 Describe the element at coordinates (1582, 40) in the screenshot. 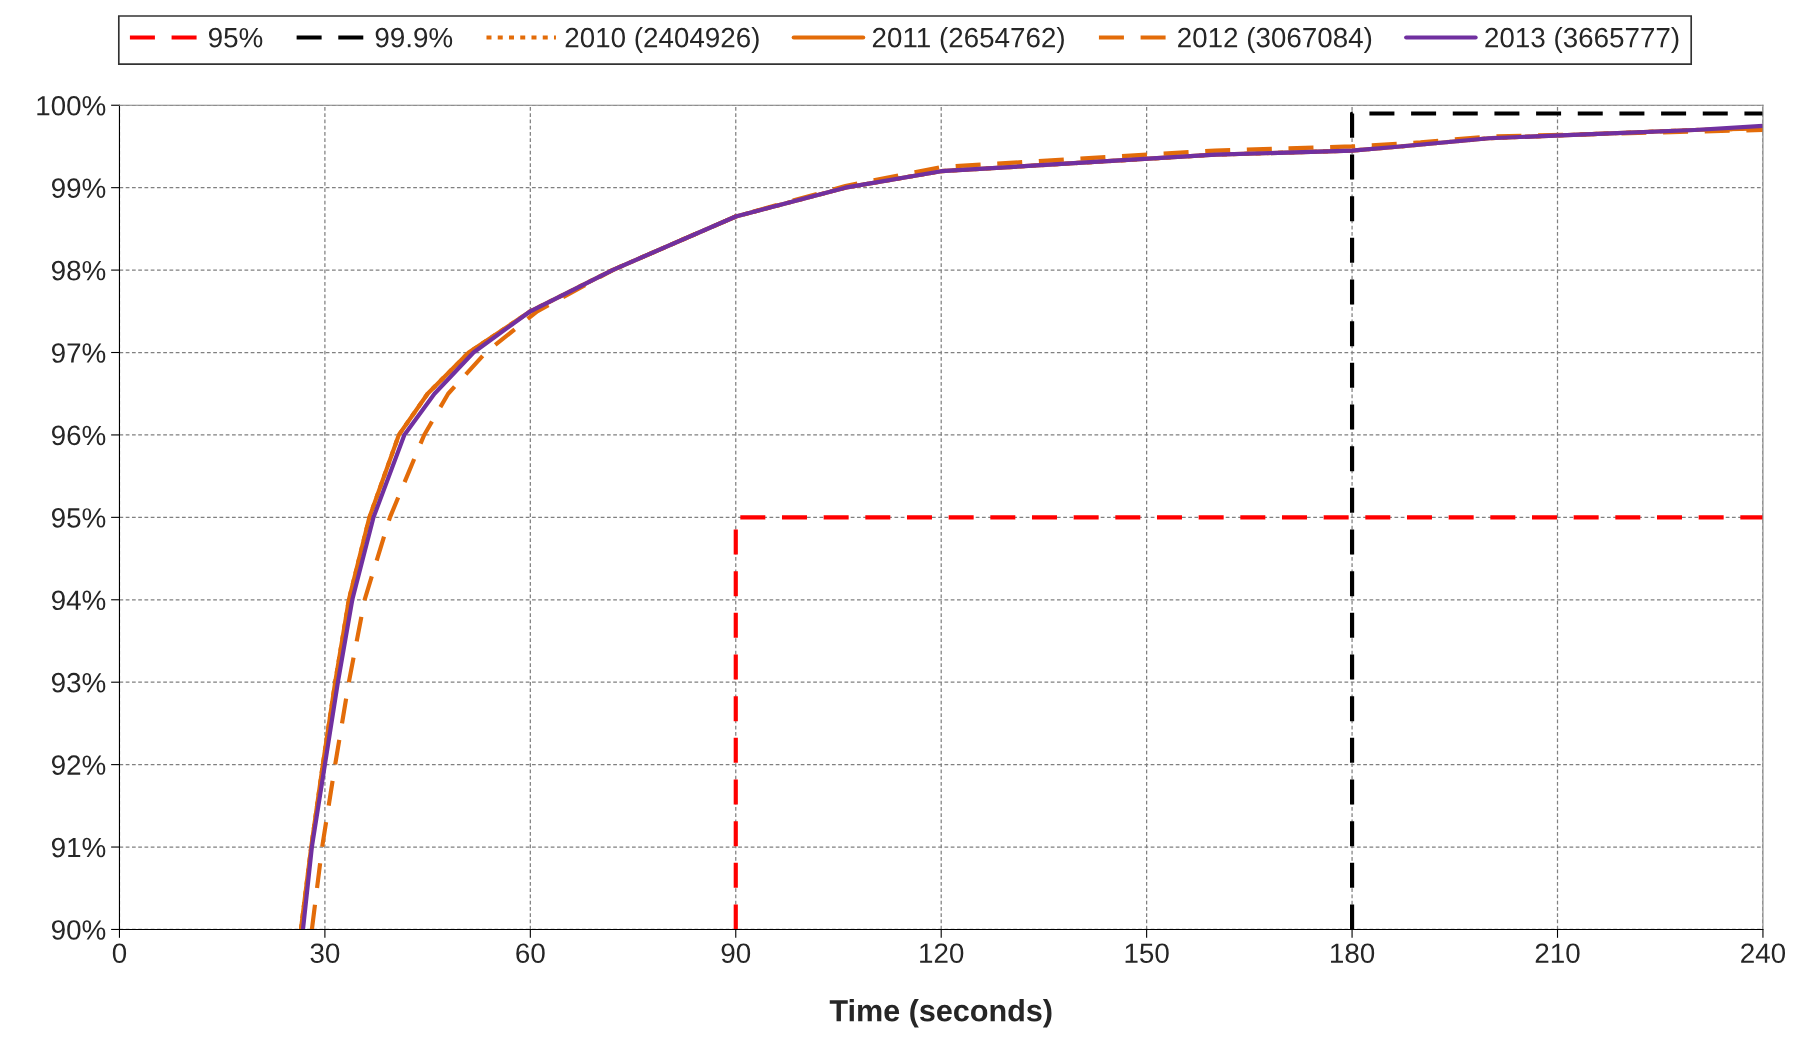

I see `legend-label: 2013 (3665777)` at that location.